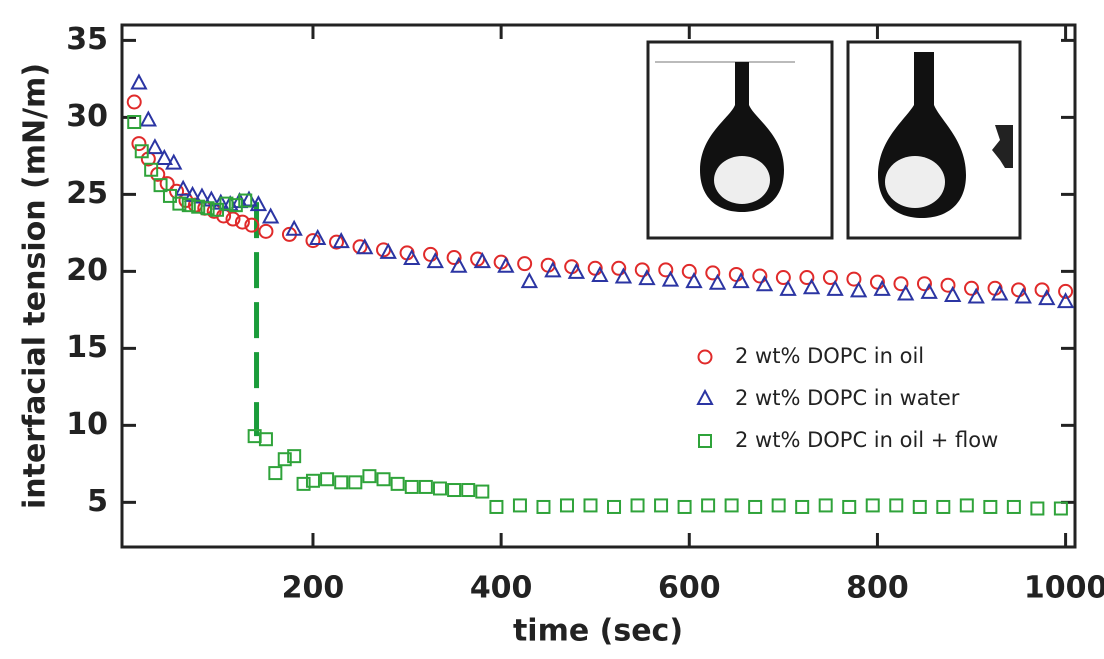  I want to click on y-tick-label: 30, so click(87, 116).